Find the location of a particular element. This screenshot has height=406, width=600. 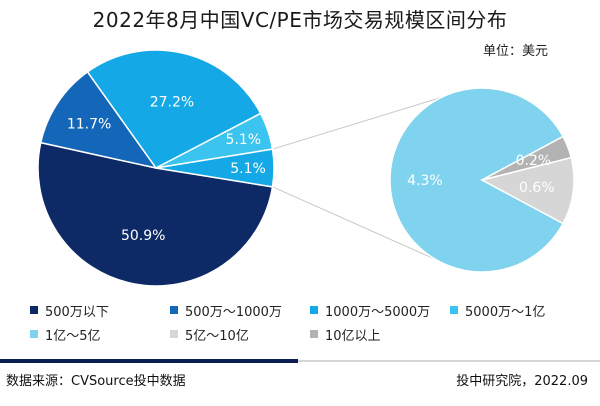

main-pie-label-0: 50.9% is located at coordinates (143, 236).